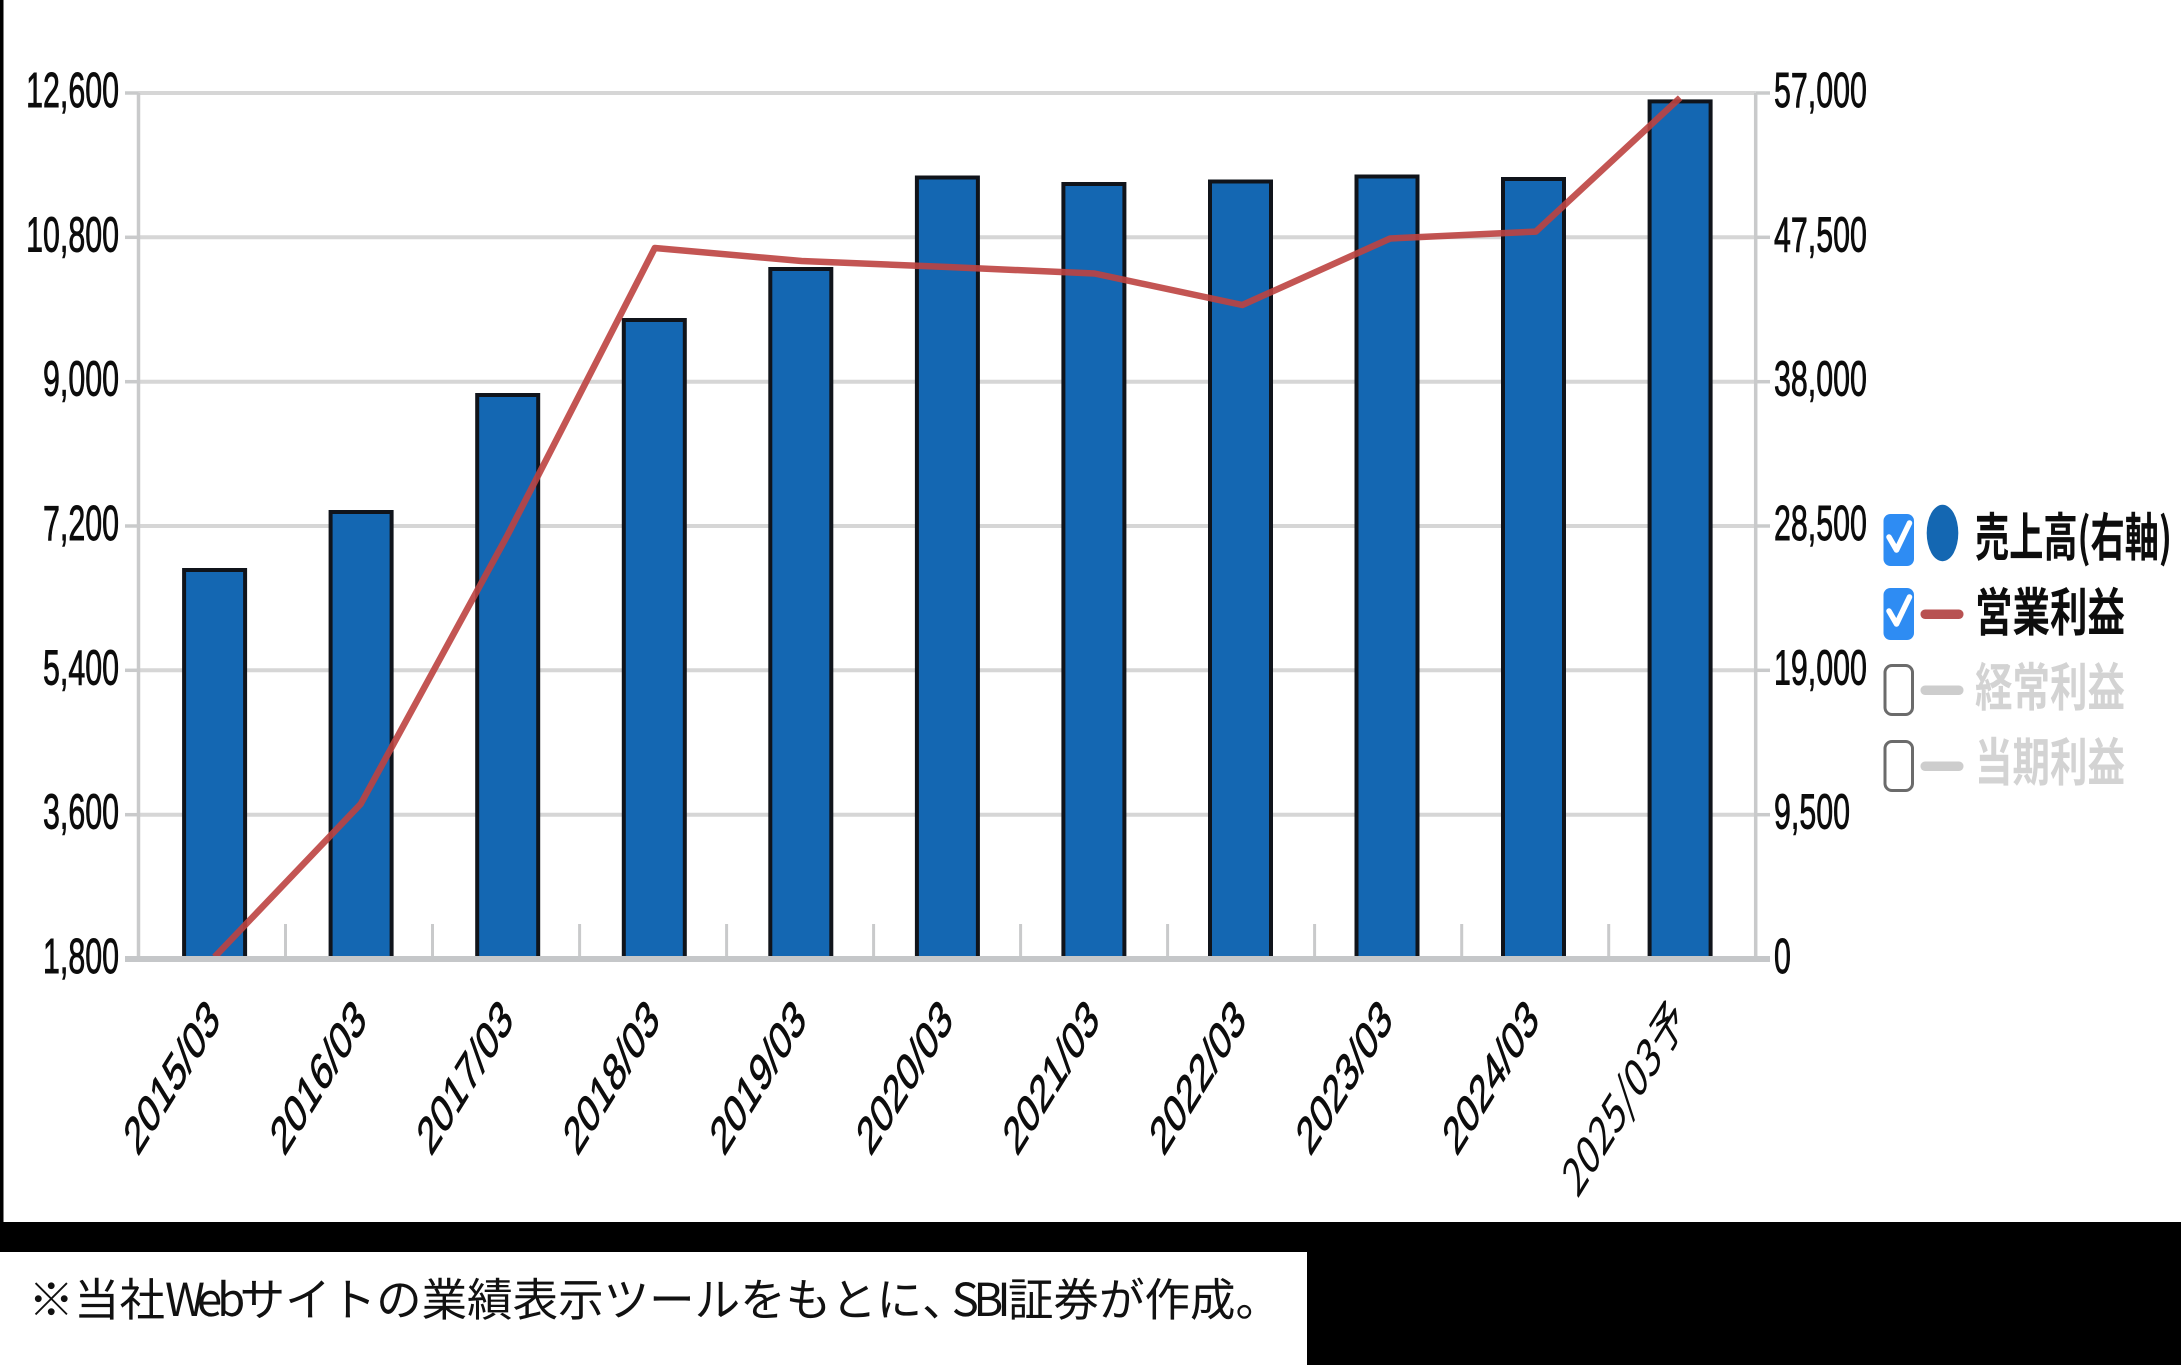  What do you see at coordinates (81, 811) in the screenshot?
I see `svg-text: 3,600` at bounding box center [81, 811].